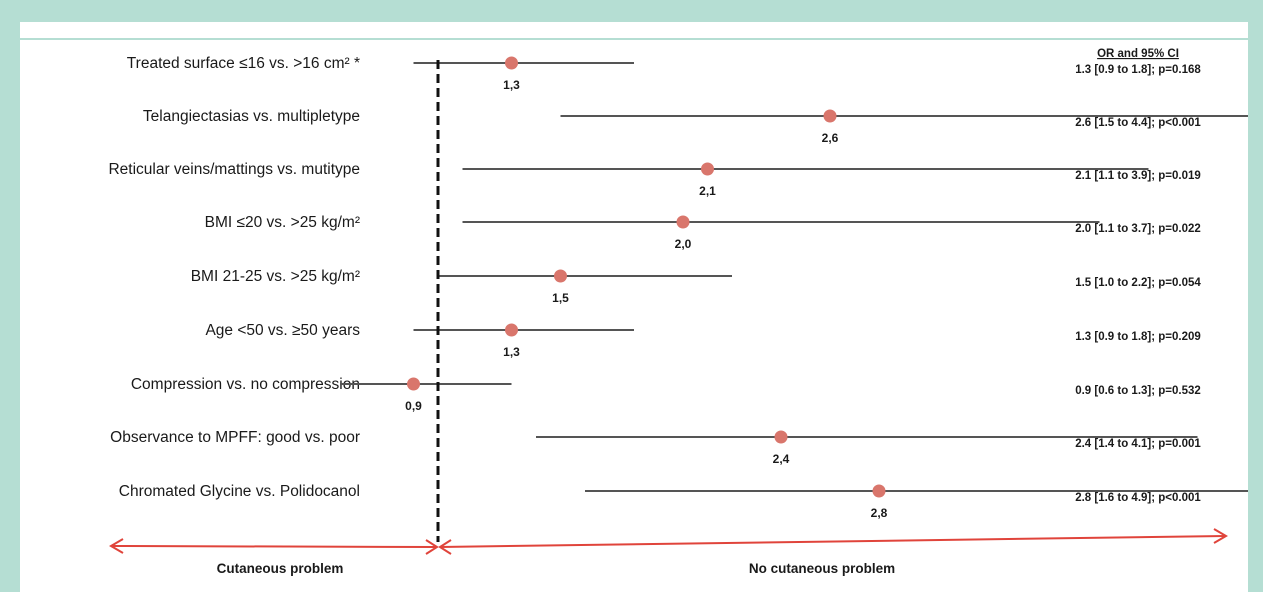  What do you see at coordinates (1138, 70) in the screenshot?
I see `or-ci-text: 1.3 [0.9 to 1.8]; p=0.168` at bounding box center [1138, 70].